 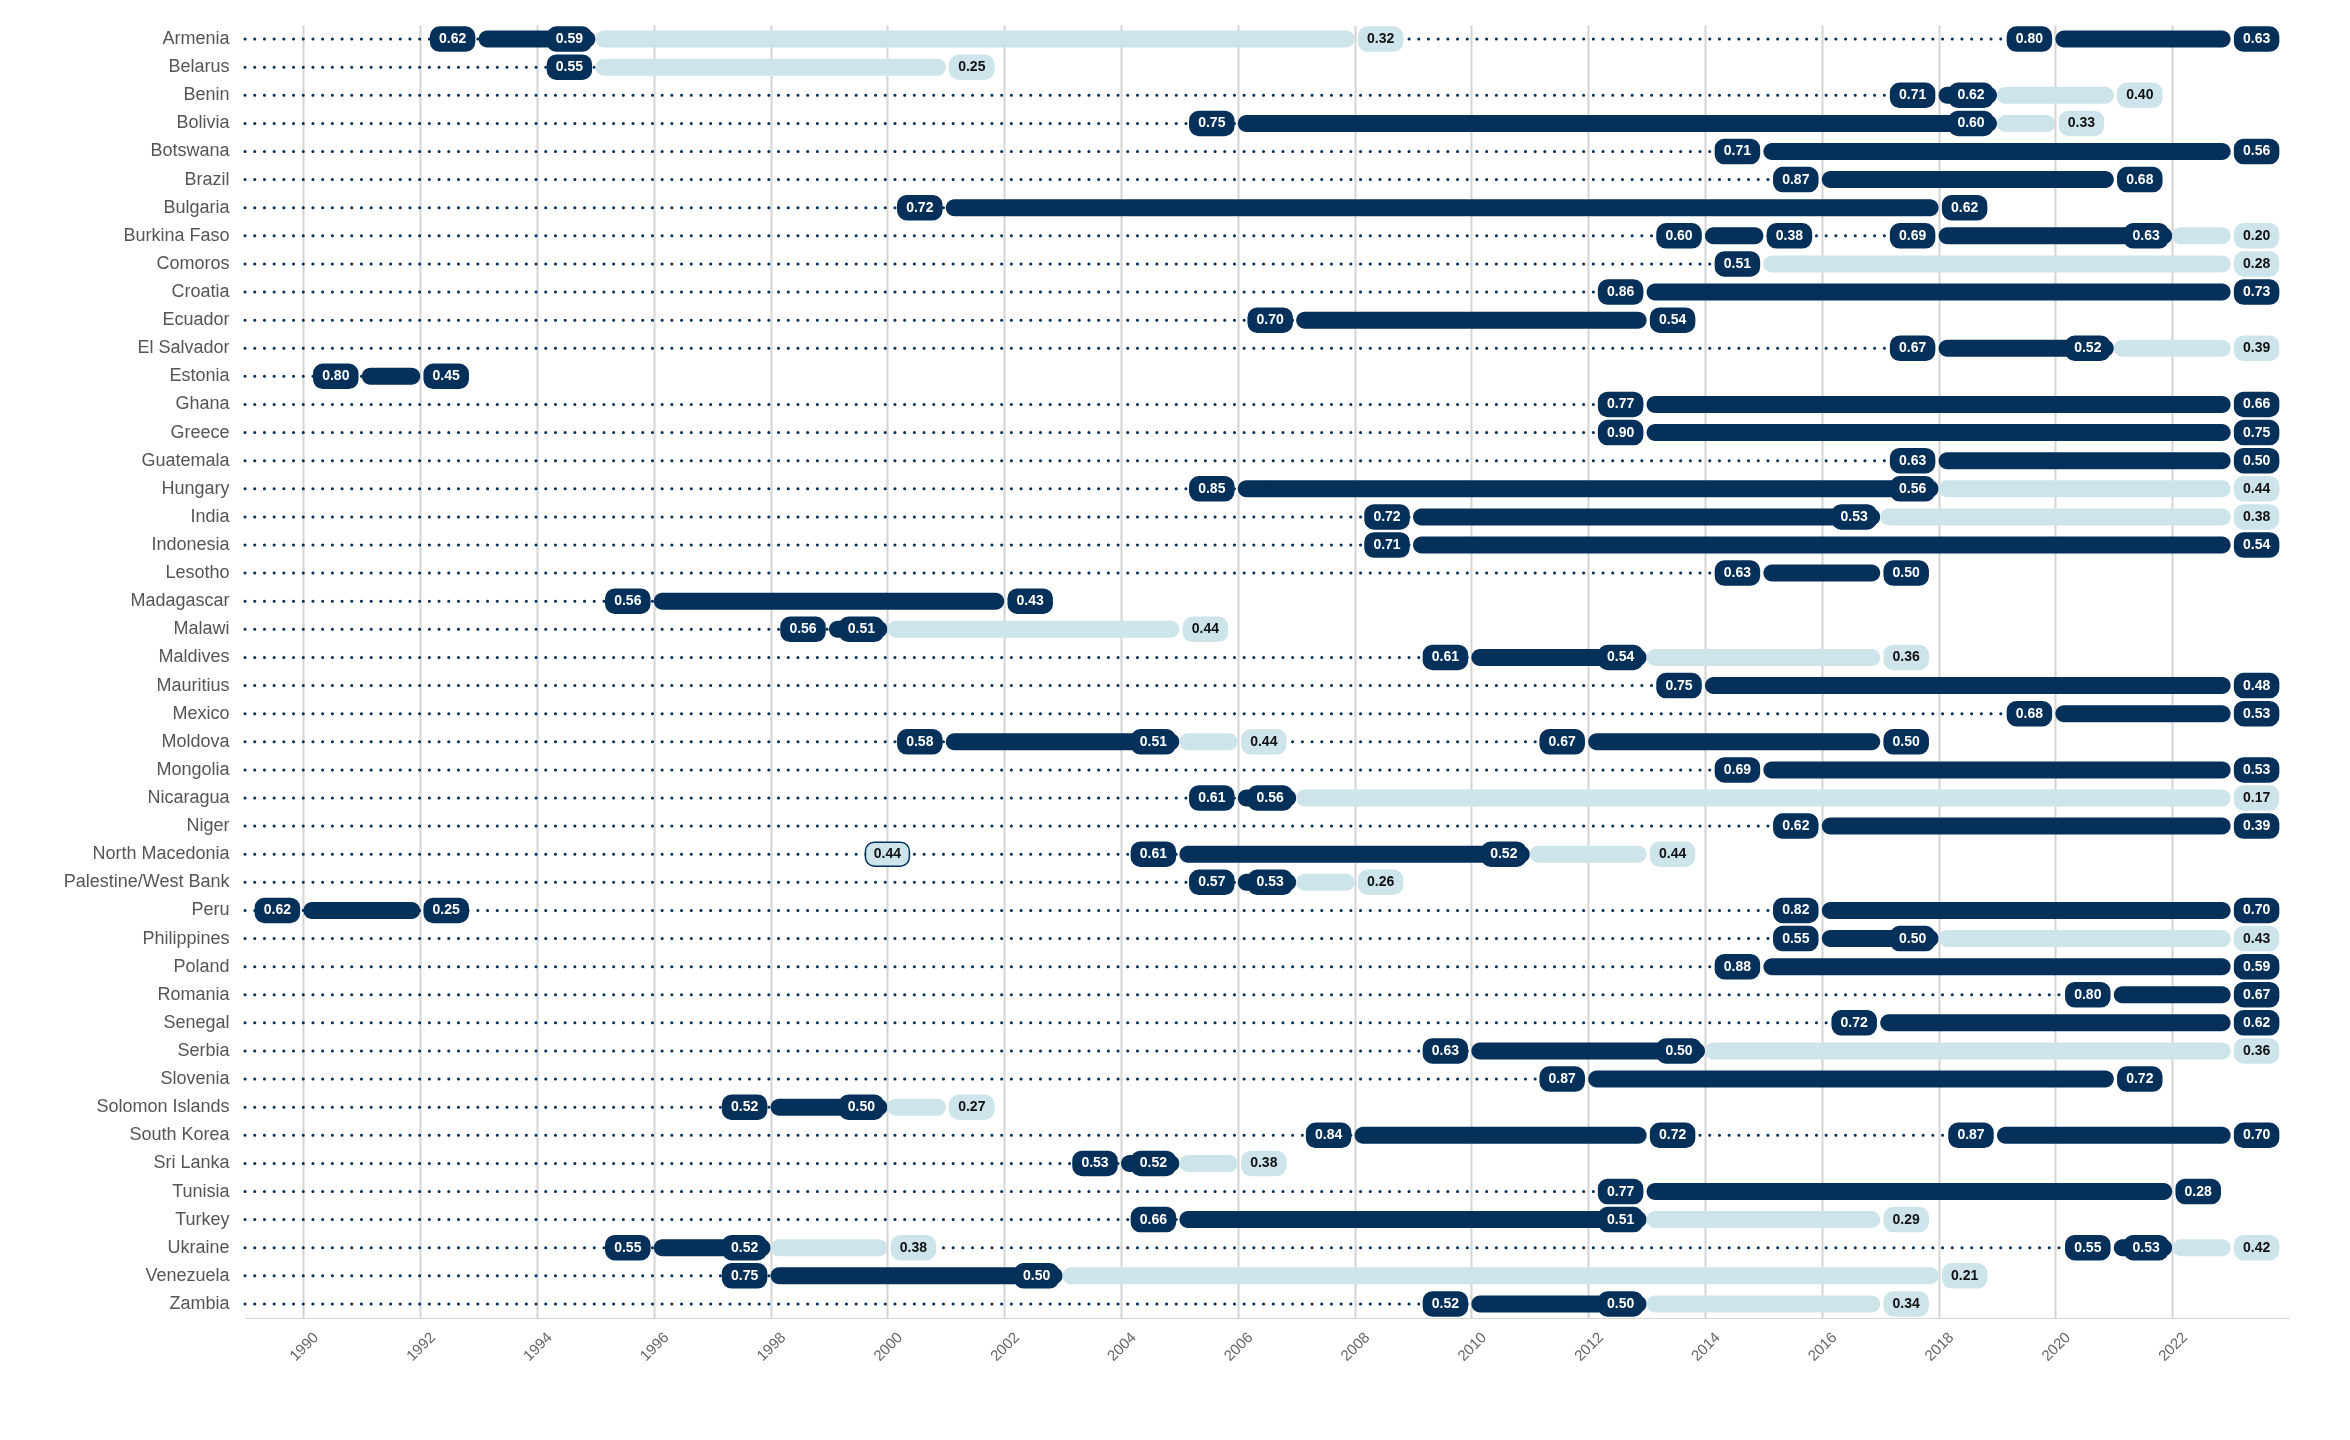 What do you see at coordinates (1380, 881) in the screenshot?
I see `annotation: 0.26` at bounding box center [1380, 881].